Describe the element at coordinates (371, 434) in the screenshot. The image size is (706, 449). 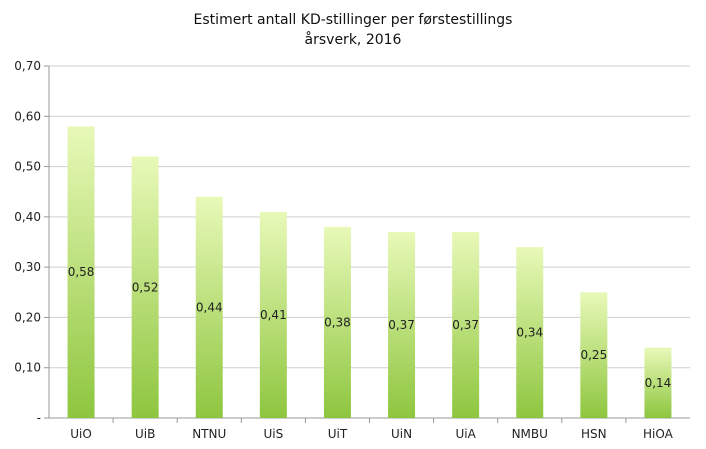
I see `x-tick-labels: UiO UiB NTNU UiS UiT UiN UiA NMBU HSN HiOA` at that location.